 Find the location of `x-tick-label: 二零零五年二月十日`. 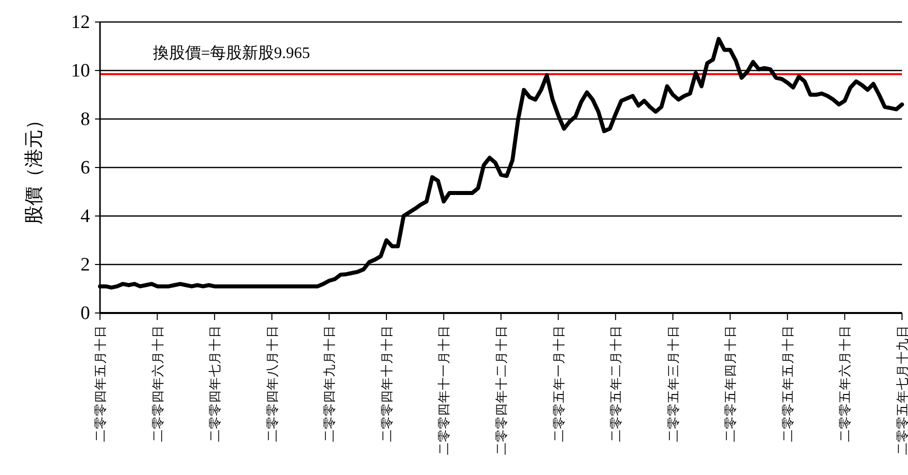

x-tick-label: 二零零五年二月十日 is located at coordinates (616, 383).